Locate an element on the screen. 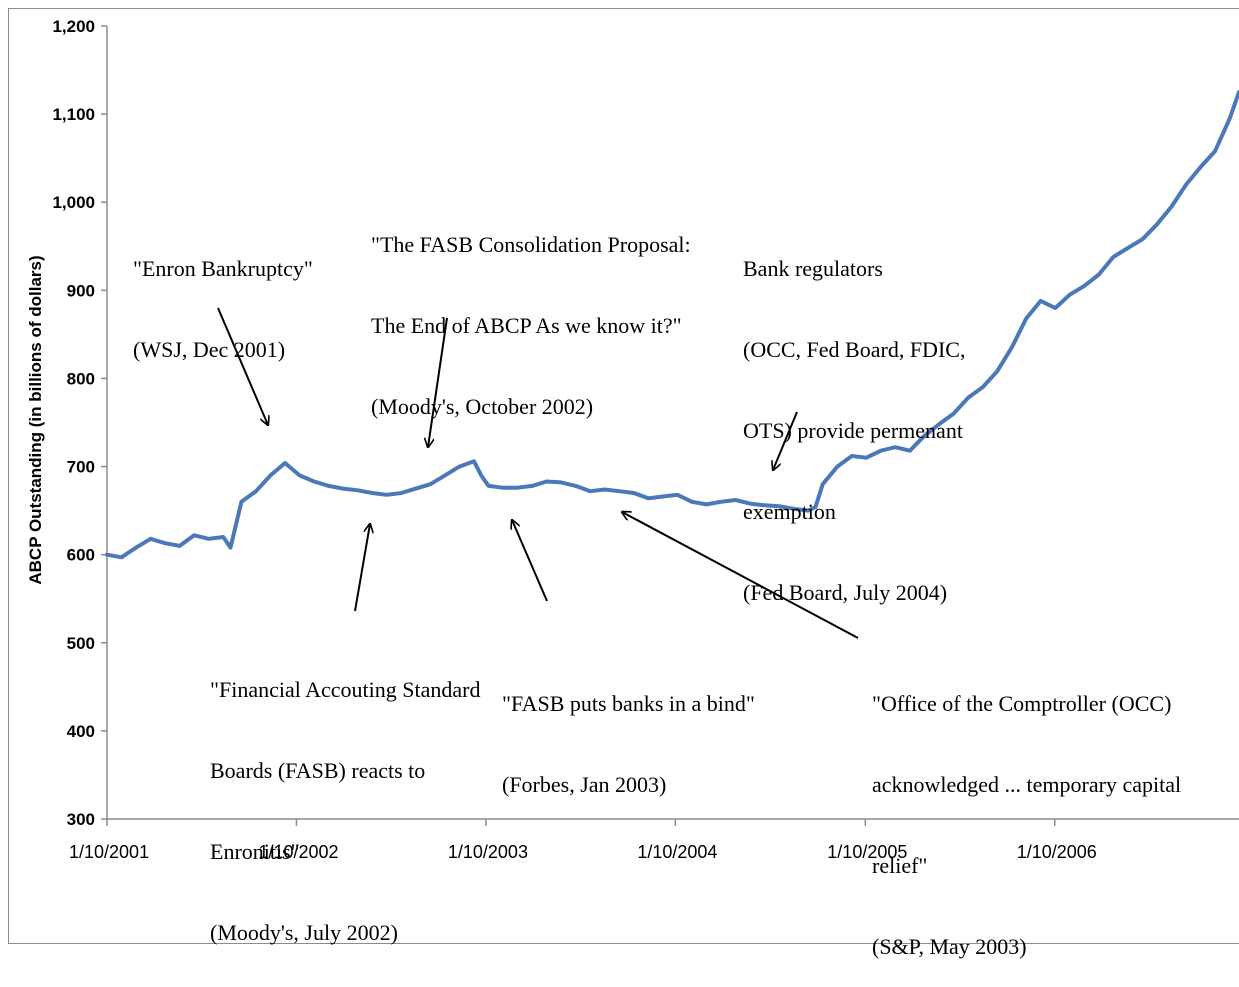 Image resolution: width=1239 pixels, height=987 pixels. y-tick-label: 300 is located at coordinates (81, 819).